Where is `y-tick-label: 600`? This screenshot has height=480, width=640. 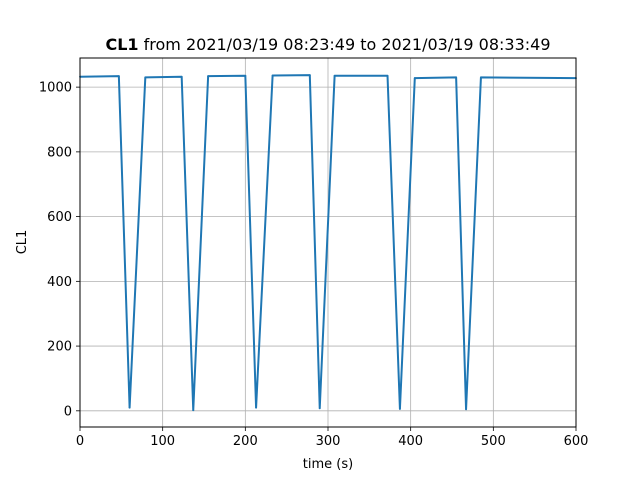 y-tick-label: 600 is located at coordinates (59, 217).